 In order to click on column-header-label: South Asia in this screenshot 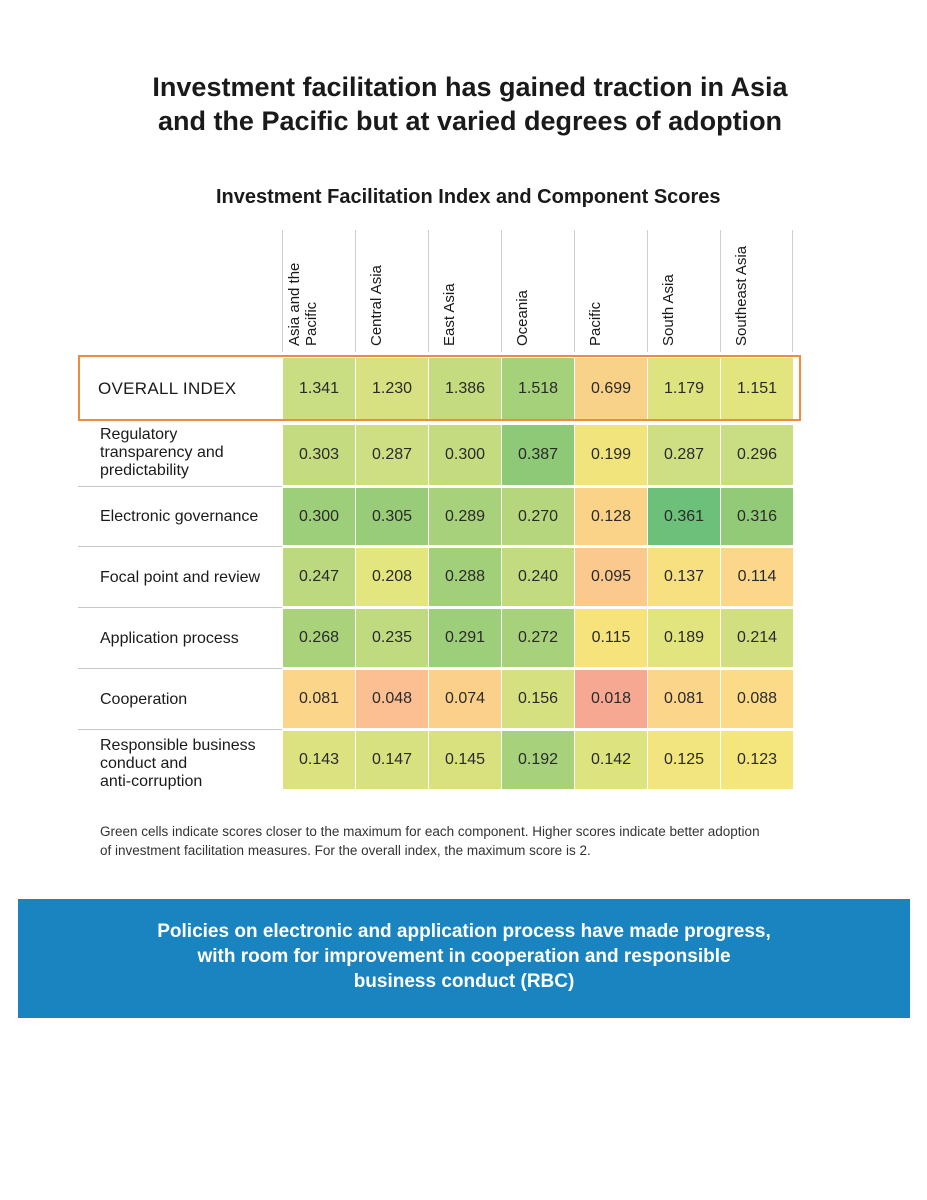, I will do `click(668, 310)`.